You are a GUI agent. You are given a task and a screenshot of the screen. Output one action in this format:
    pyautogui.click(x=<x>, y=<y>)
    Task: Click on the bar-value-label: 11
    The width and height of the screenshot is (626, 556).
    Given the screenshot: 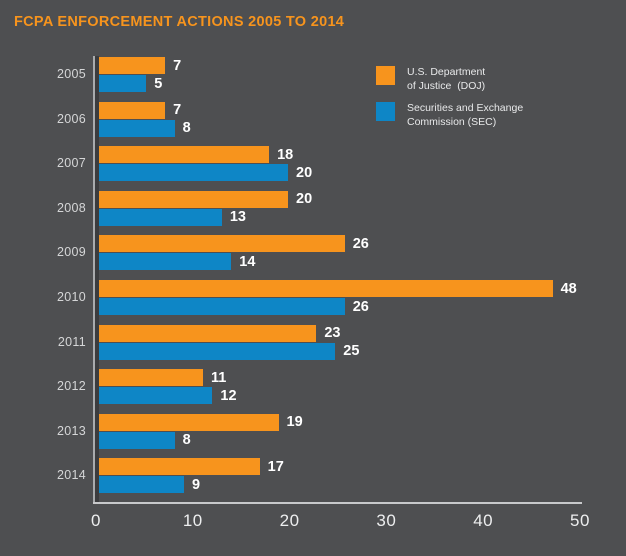 What is the action you would take?
    pyautogui.click(x=218, y=377)
    